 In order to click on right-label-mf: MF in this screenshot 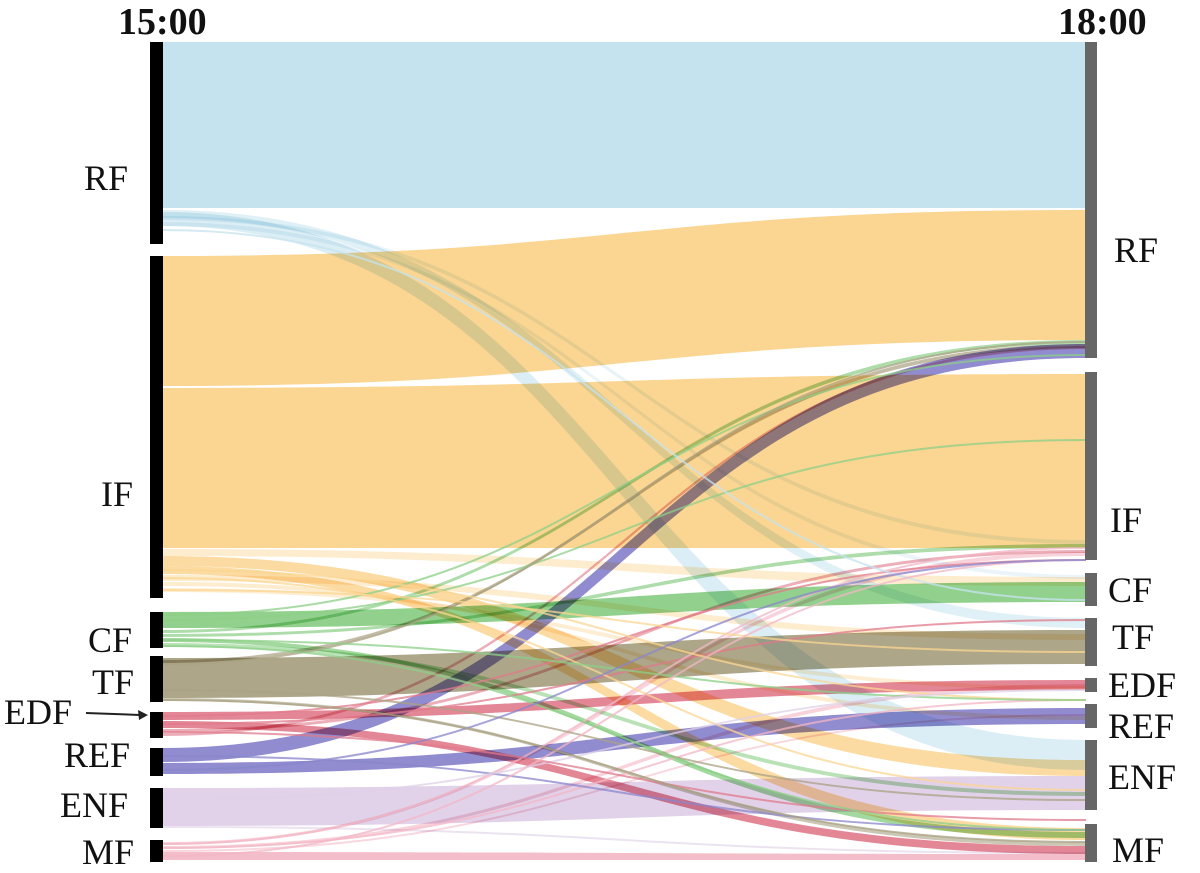, I will do `click(1138, 850)`.